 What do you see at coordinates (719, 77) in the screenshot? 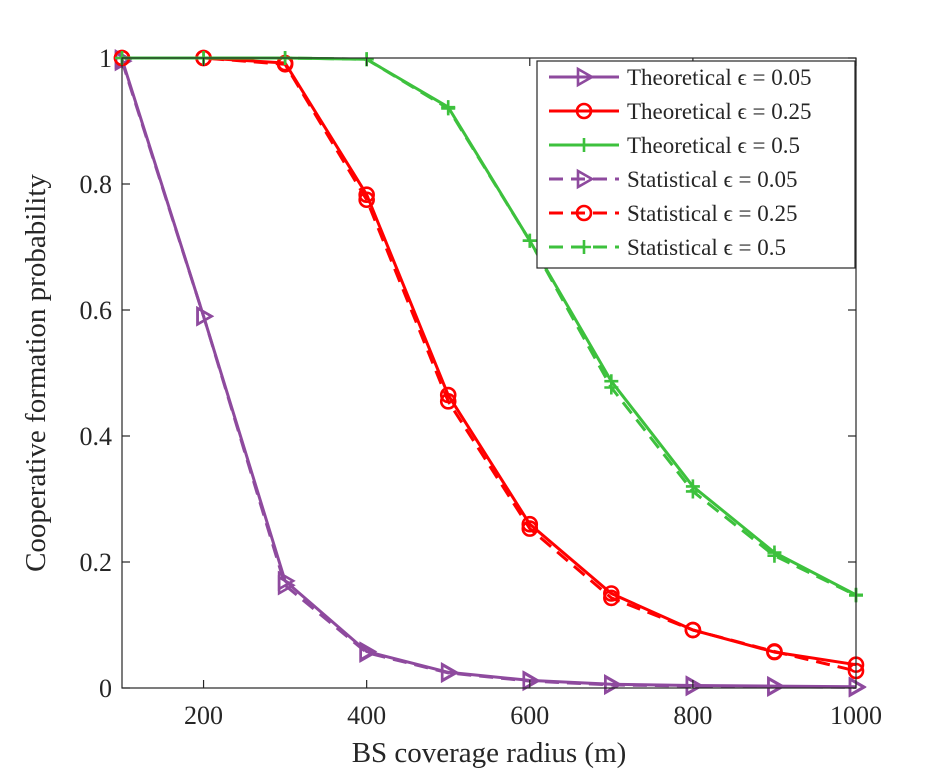
I see `legend-label-0: Theoretical ϵ = 0.05` at bounding box center [719, 77].